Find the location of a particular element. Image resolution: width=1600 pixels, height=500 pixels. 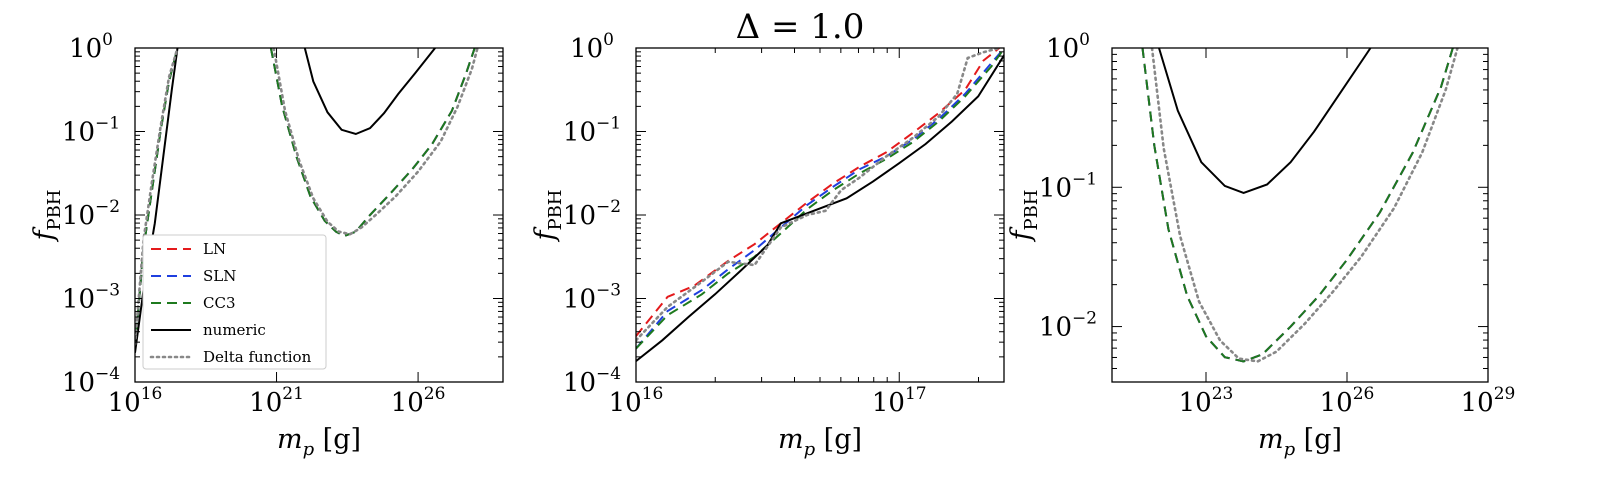

figure-title: Δ = 1.0 is located at coordinates (800, 27).